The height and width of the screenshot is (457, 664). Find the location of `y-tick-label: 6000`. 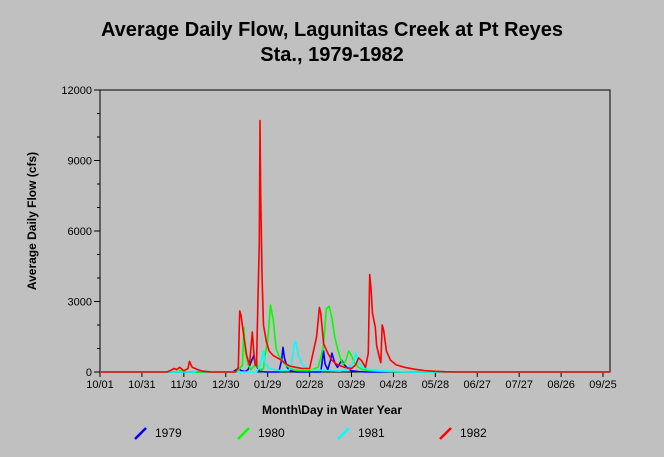

y-tick-label: 6000 is located at coordinates (80, 232).